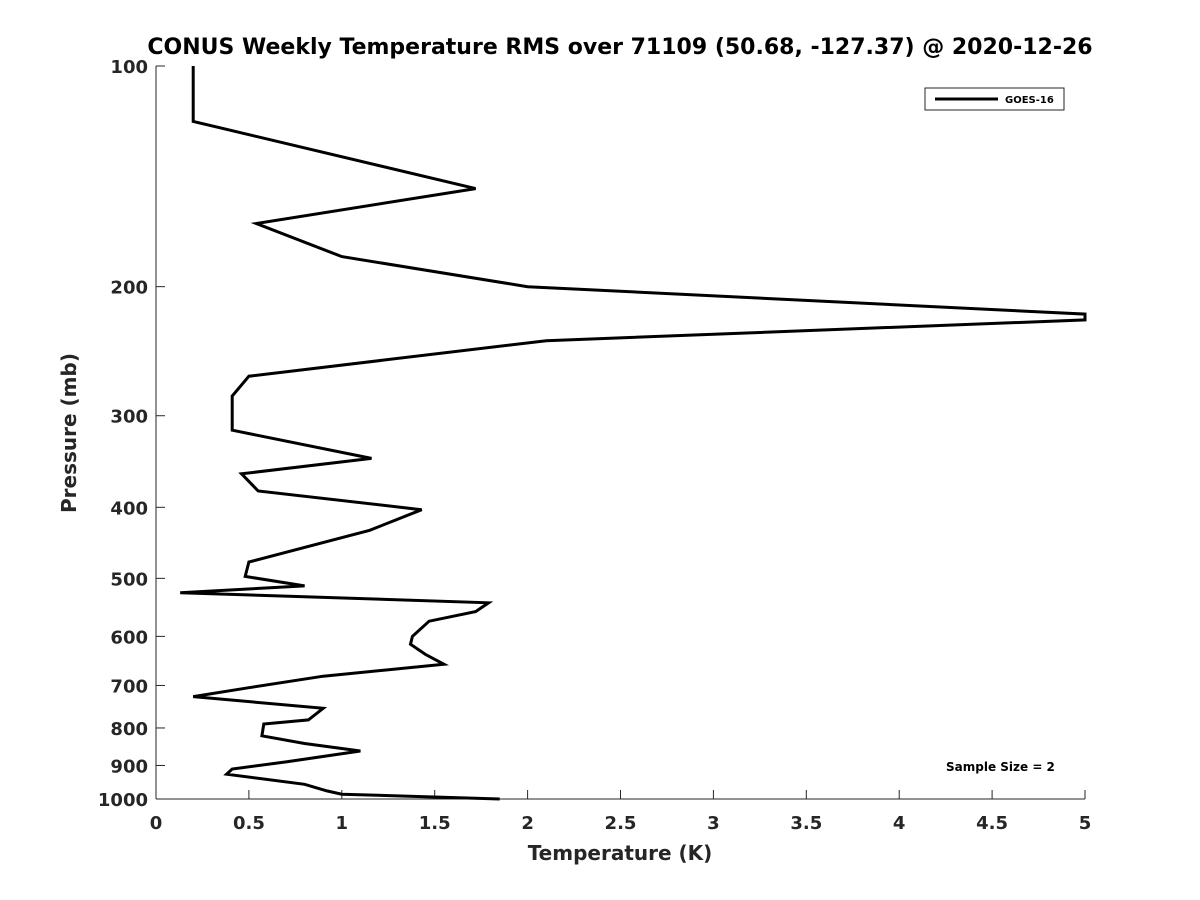  I want to click on x-tick-label: 0.5, so click(249, 823).